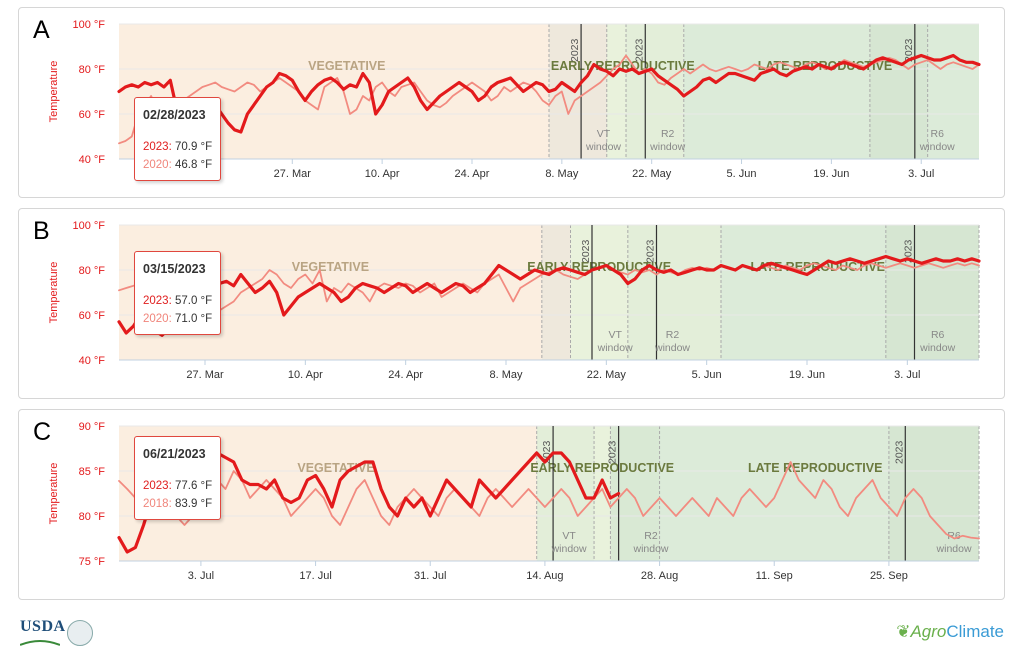  Describe the element at coordinates (815, 468) in the screenshot. I see `stage-label: LATE REPRODUCTIVE` at that location.